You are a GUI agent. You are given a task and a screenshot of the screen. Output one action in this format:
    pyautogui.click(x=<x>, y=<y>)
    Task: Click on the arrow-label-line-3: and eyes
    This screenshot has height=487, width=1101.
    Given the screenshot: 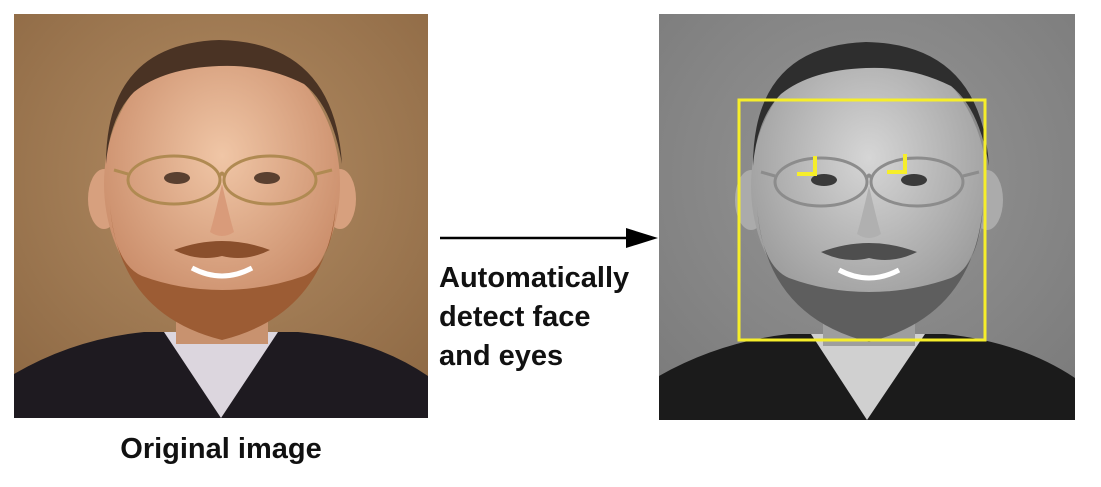 What is the action you would take?
    pyautogui.click(x=501, y=356)
    